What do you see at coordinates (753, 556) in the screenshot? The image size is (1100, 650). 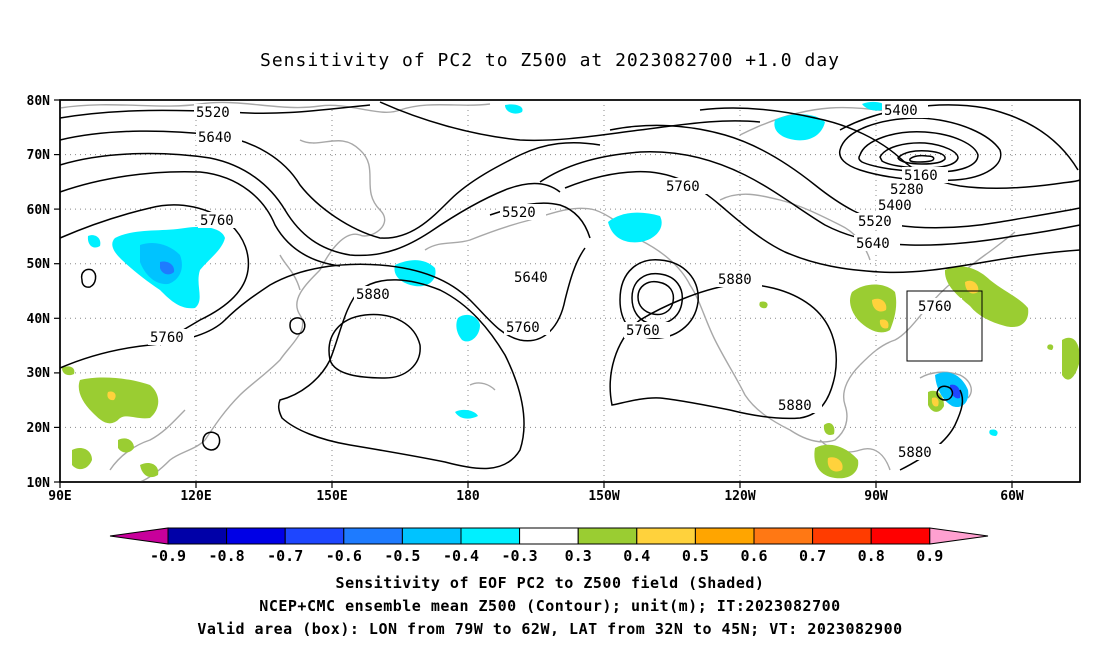 I see `colorbar-label: 0.6` at bounding box center [753, 556].